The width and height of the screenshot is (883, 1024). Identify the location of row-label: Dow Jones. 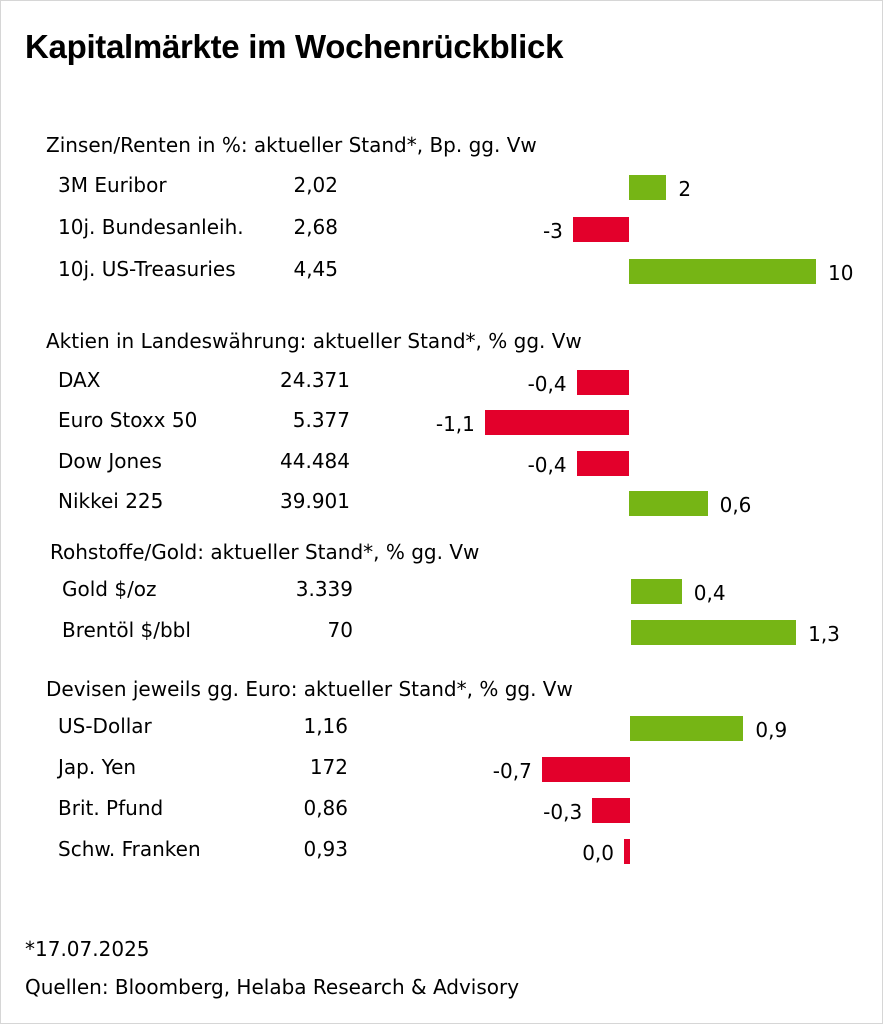
(110, 461).